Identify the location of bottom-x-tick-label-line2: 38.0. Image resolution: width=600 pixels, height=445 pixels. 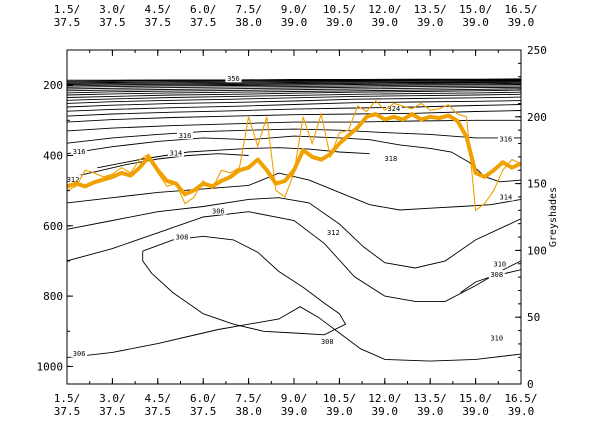
(248, 411).